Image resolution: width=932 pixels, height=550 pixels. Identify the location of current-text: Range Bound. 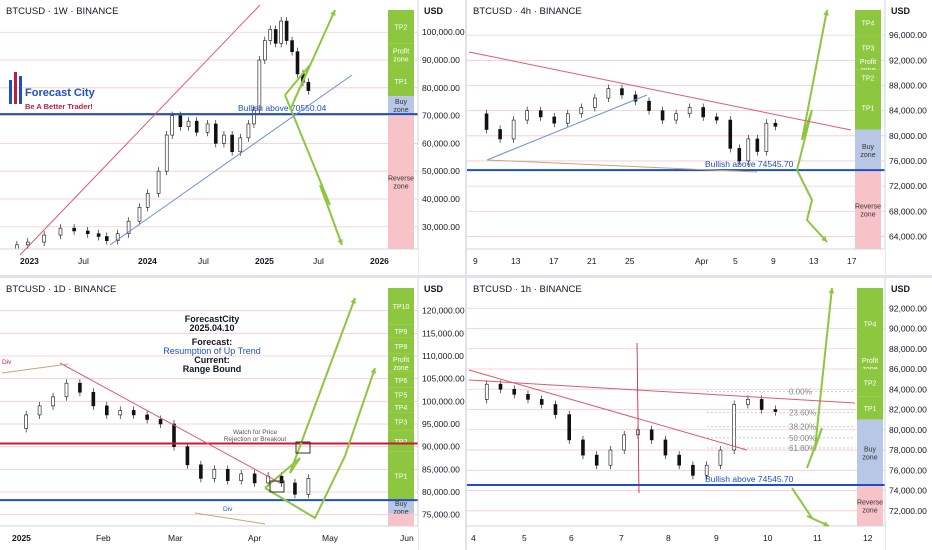
(212, 369).